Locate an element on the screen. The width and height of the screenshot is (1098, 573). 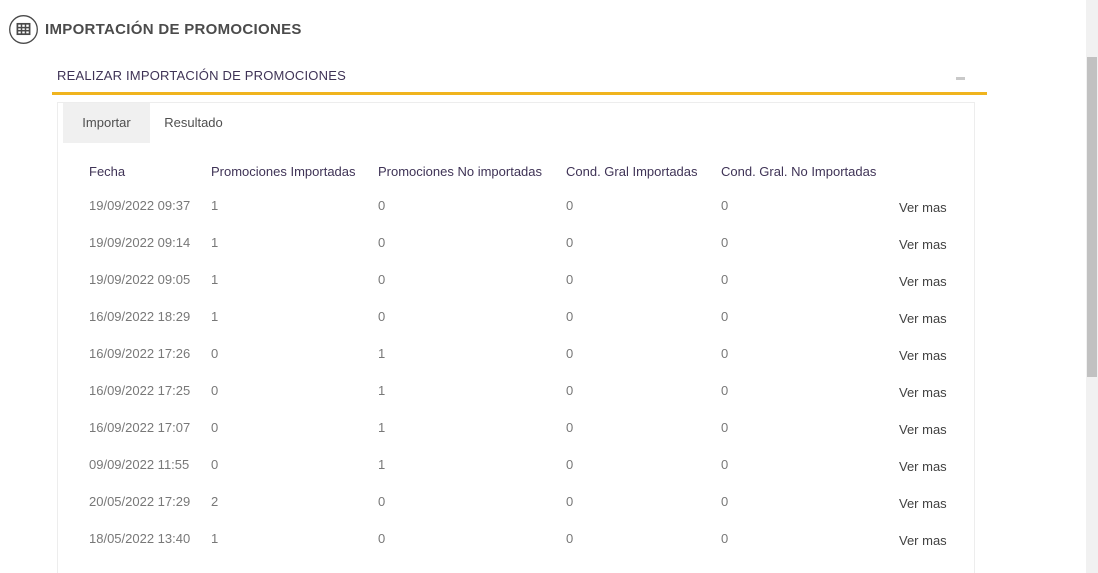
cell-fecha: 20/05/2022 17:29 is located at coordinates (140, 501).